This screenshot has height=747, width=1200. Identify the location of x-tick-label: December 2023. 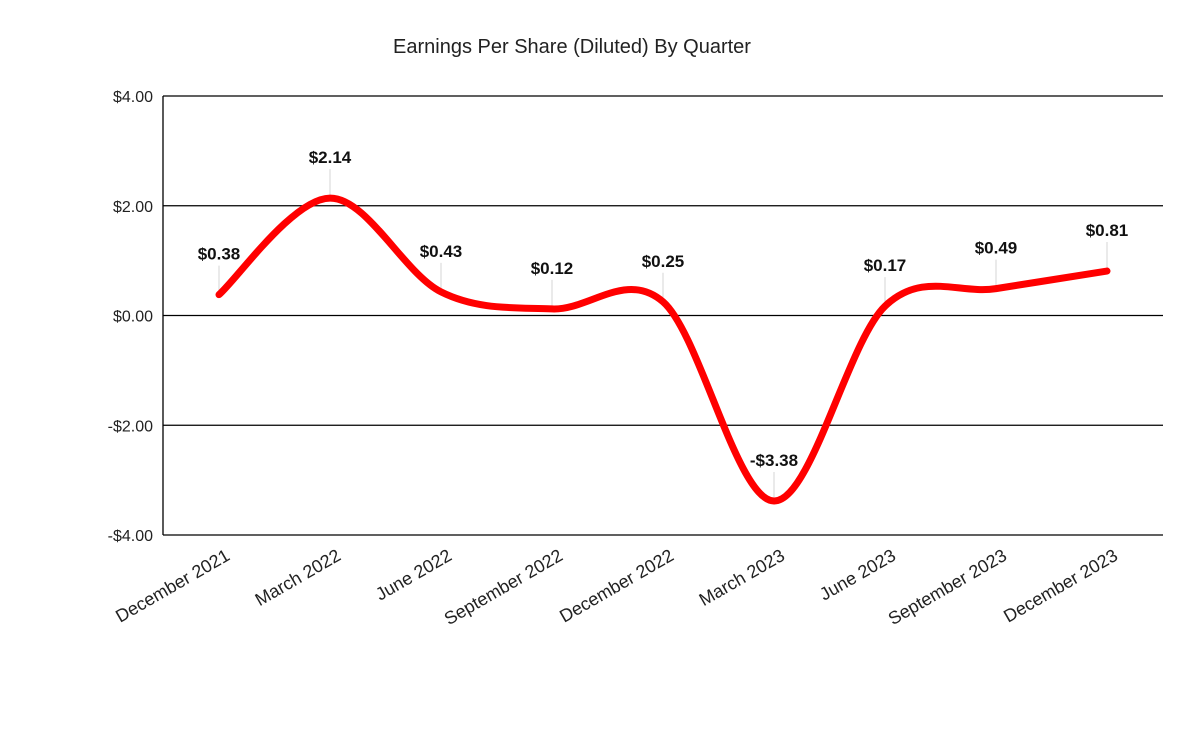
(1060, 585).